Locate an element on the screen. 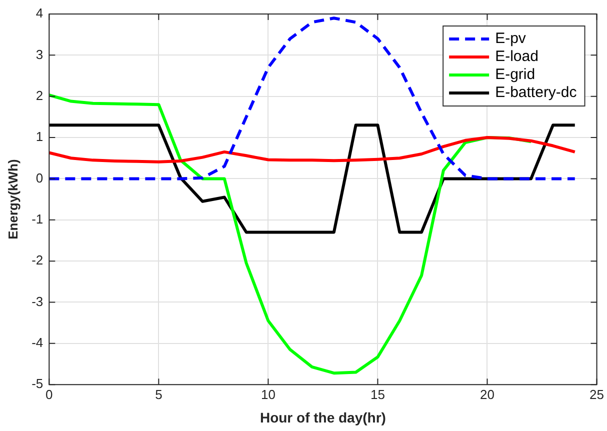 The width and height of the screenshot is (607, 431). x-tick-label: 25 is located at coordinates (597, 394).